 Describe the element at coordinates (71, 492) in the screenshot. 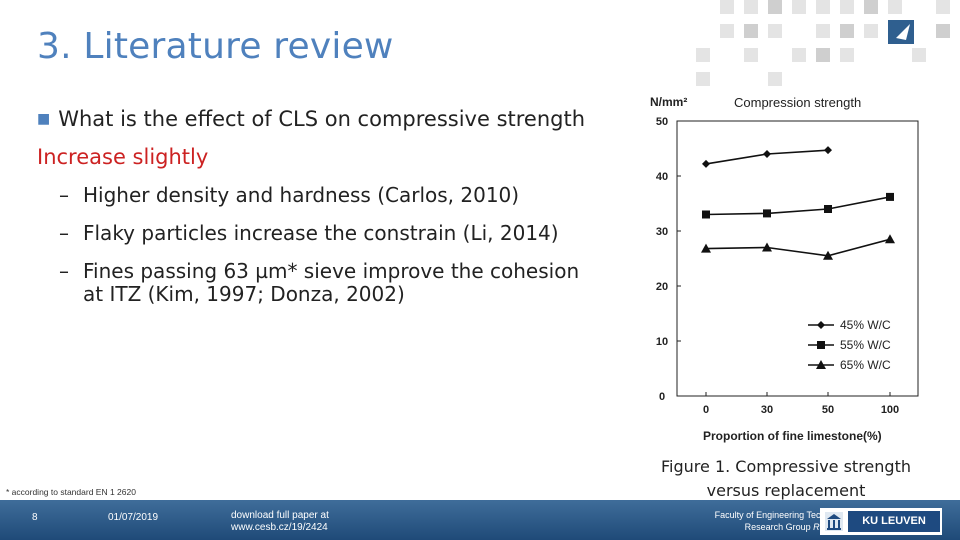

I see `footnote: * according to standard EN 1 2620` at that location.